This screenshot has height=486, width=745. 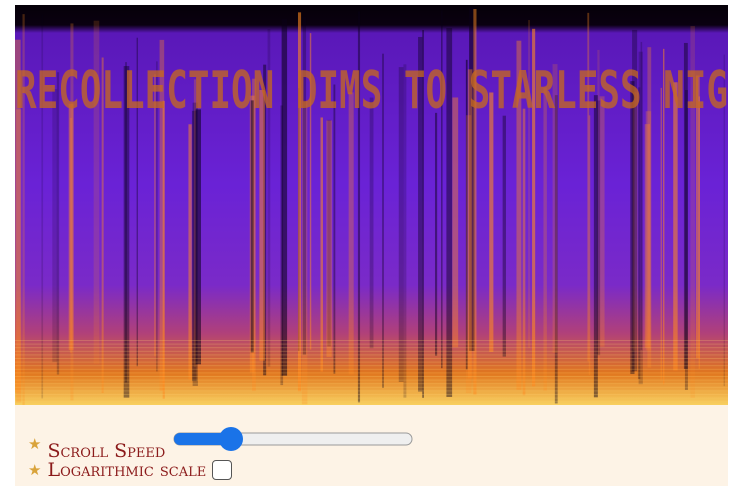 I want to click on log-scale-row: ★ Logarithmic scale, so click(x=130, y=470).